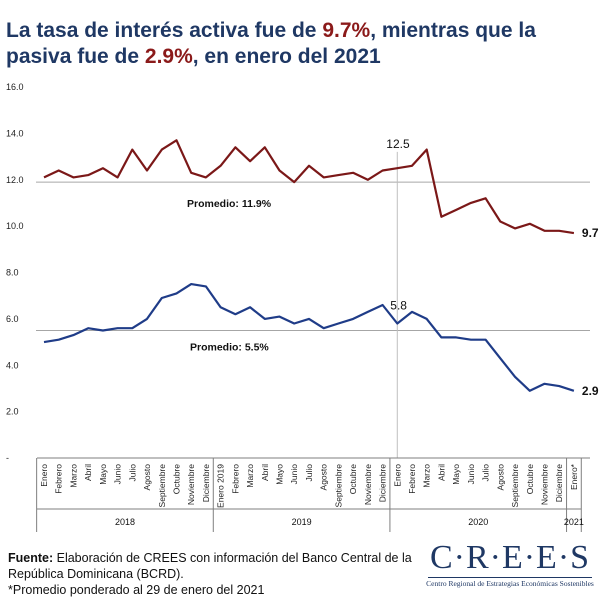  I want to click on y-tick-label: 6.0, so click(12, 319).